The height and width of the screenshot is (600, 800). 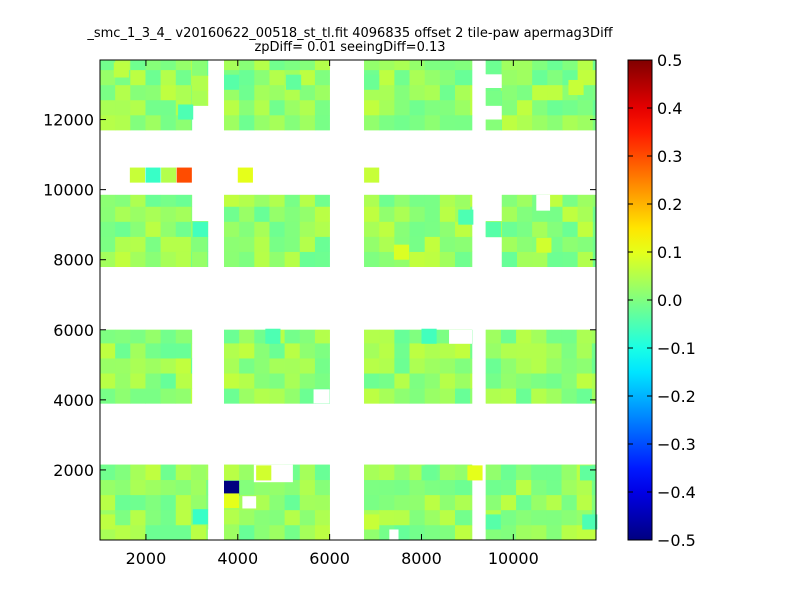 What do you see at coordinates (73, 330) in the screenshot?
I see `y-tick-label: 6000` at bounding box center [73, 330].